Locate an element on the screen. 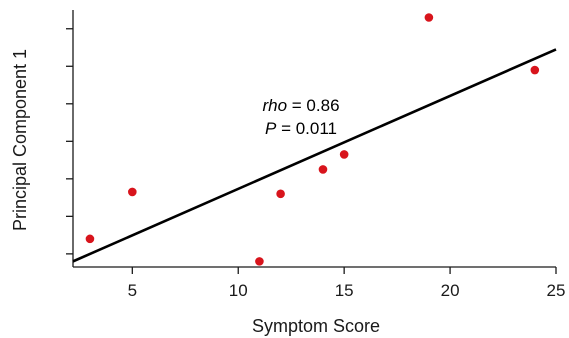 The height and width of the screenshot is (338, 569). x-tick-label: 15 is located at coordinates (344, 290).